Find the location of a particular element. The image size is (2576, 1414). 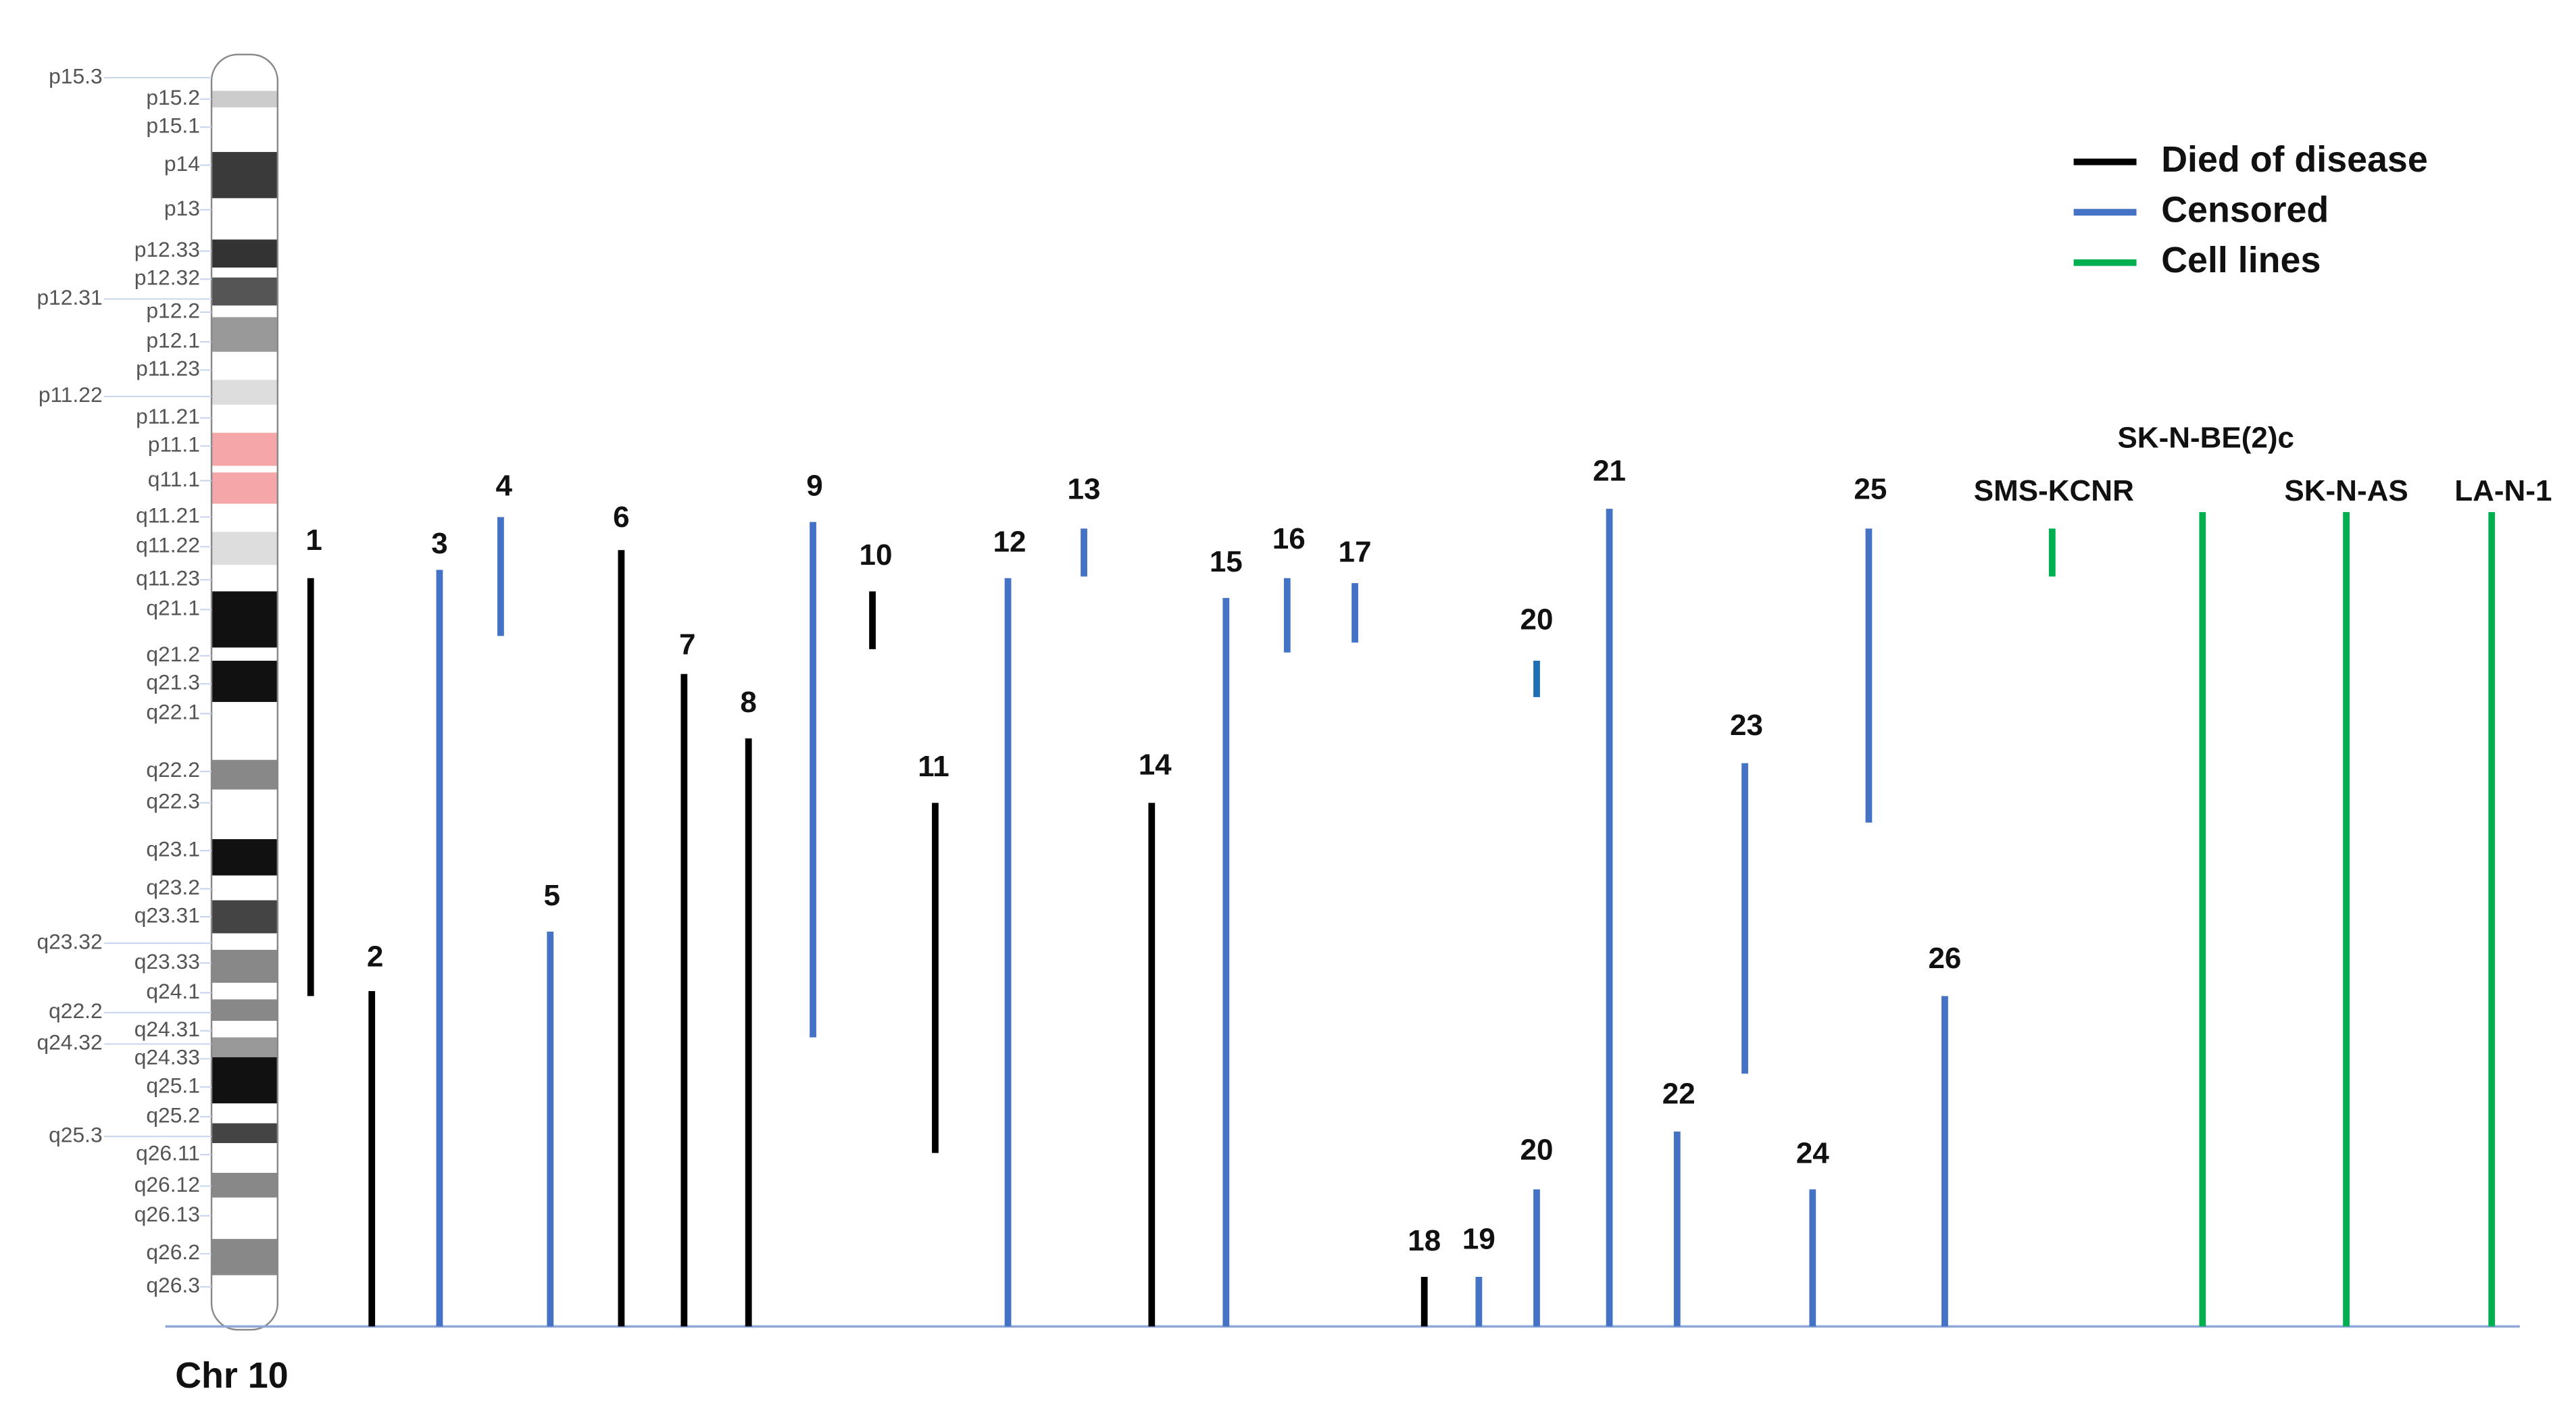

segment-label: 3 is located at coordinates (439, 543).